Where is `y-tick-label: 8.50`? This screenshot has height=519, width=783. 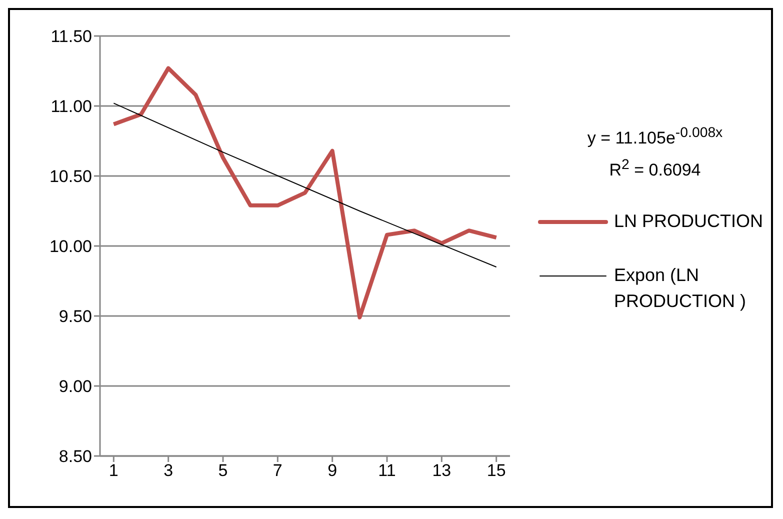 y-tick-label: 8.50 is located at coordinates (75, 456).